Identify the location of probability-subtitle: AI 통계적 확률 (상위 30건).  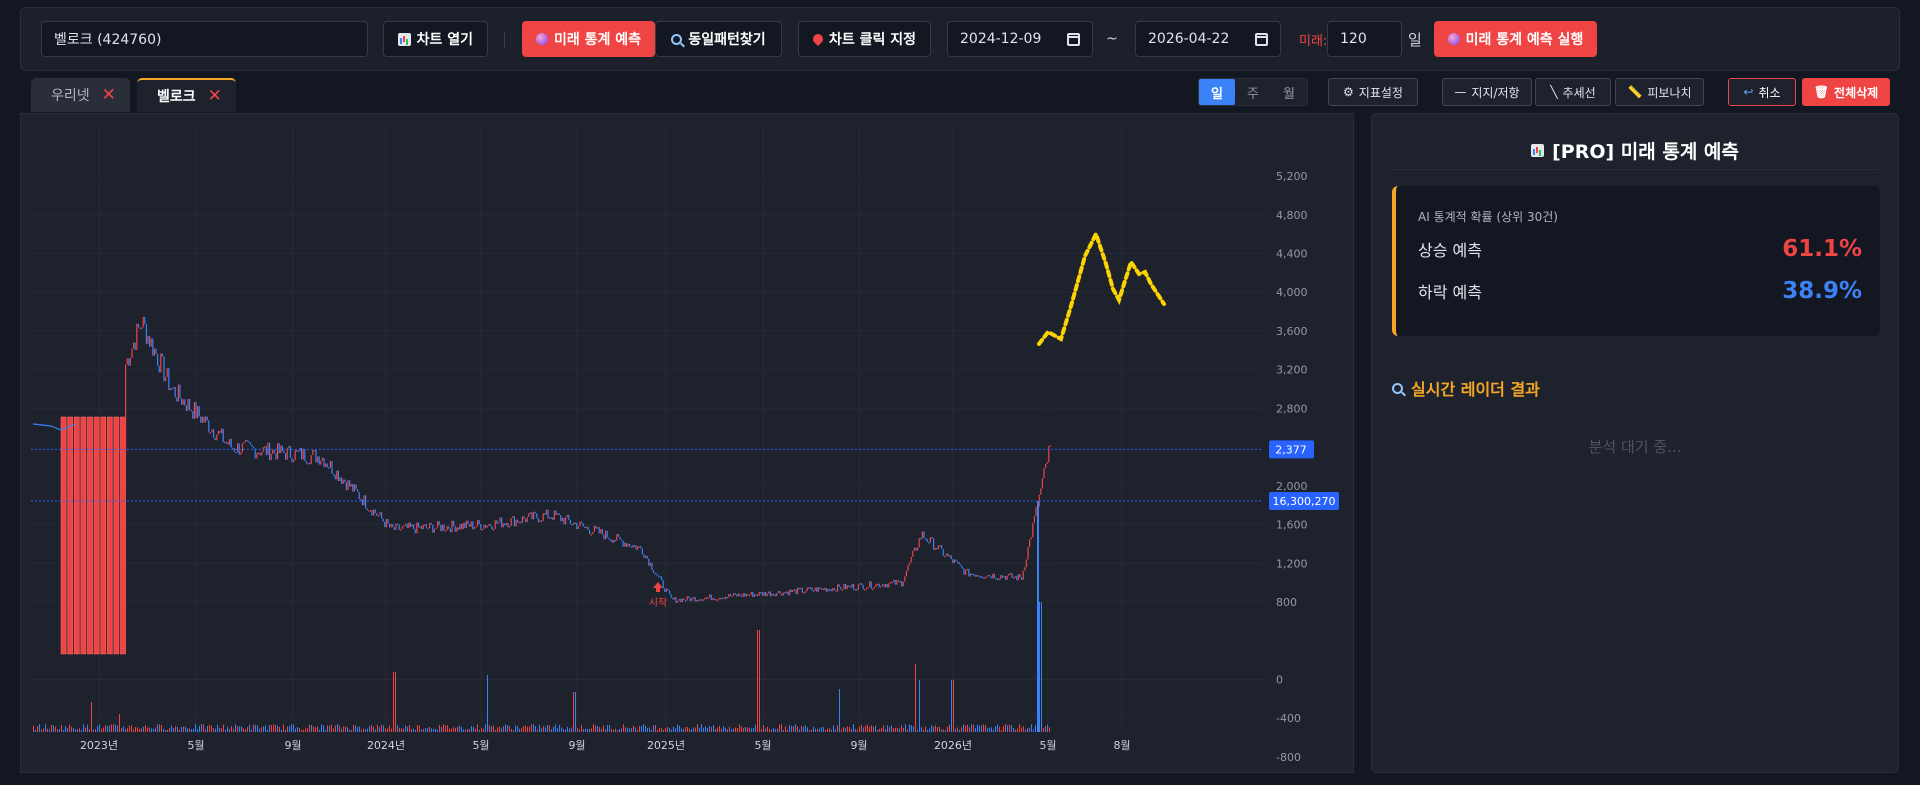
(1488, 217).